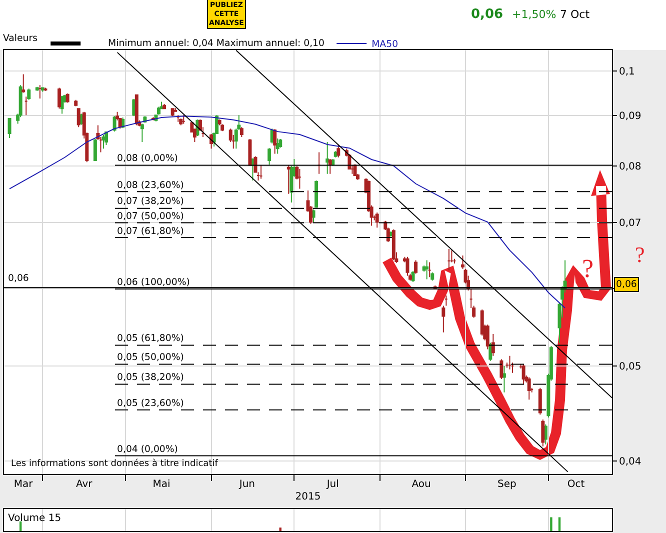 This screenshot has width=666, height=533. Describe the element at coordinates (588, 268) in the screenshot. I see `annotation: ?` at that location.